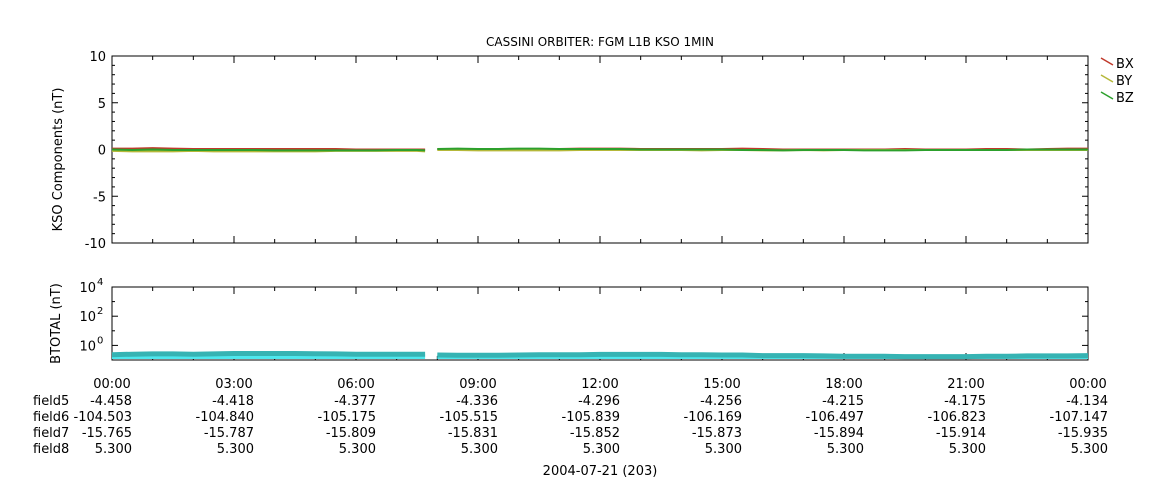  Describe the element at coordinates (51, 417) in the screenshot. I see `ephemeris-row-label: field6` at that location.